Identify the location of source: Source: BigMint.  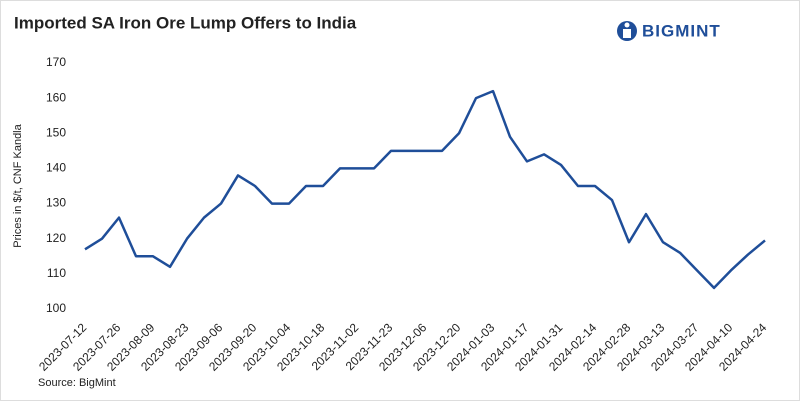
(77, 383).